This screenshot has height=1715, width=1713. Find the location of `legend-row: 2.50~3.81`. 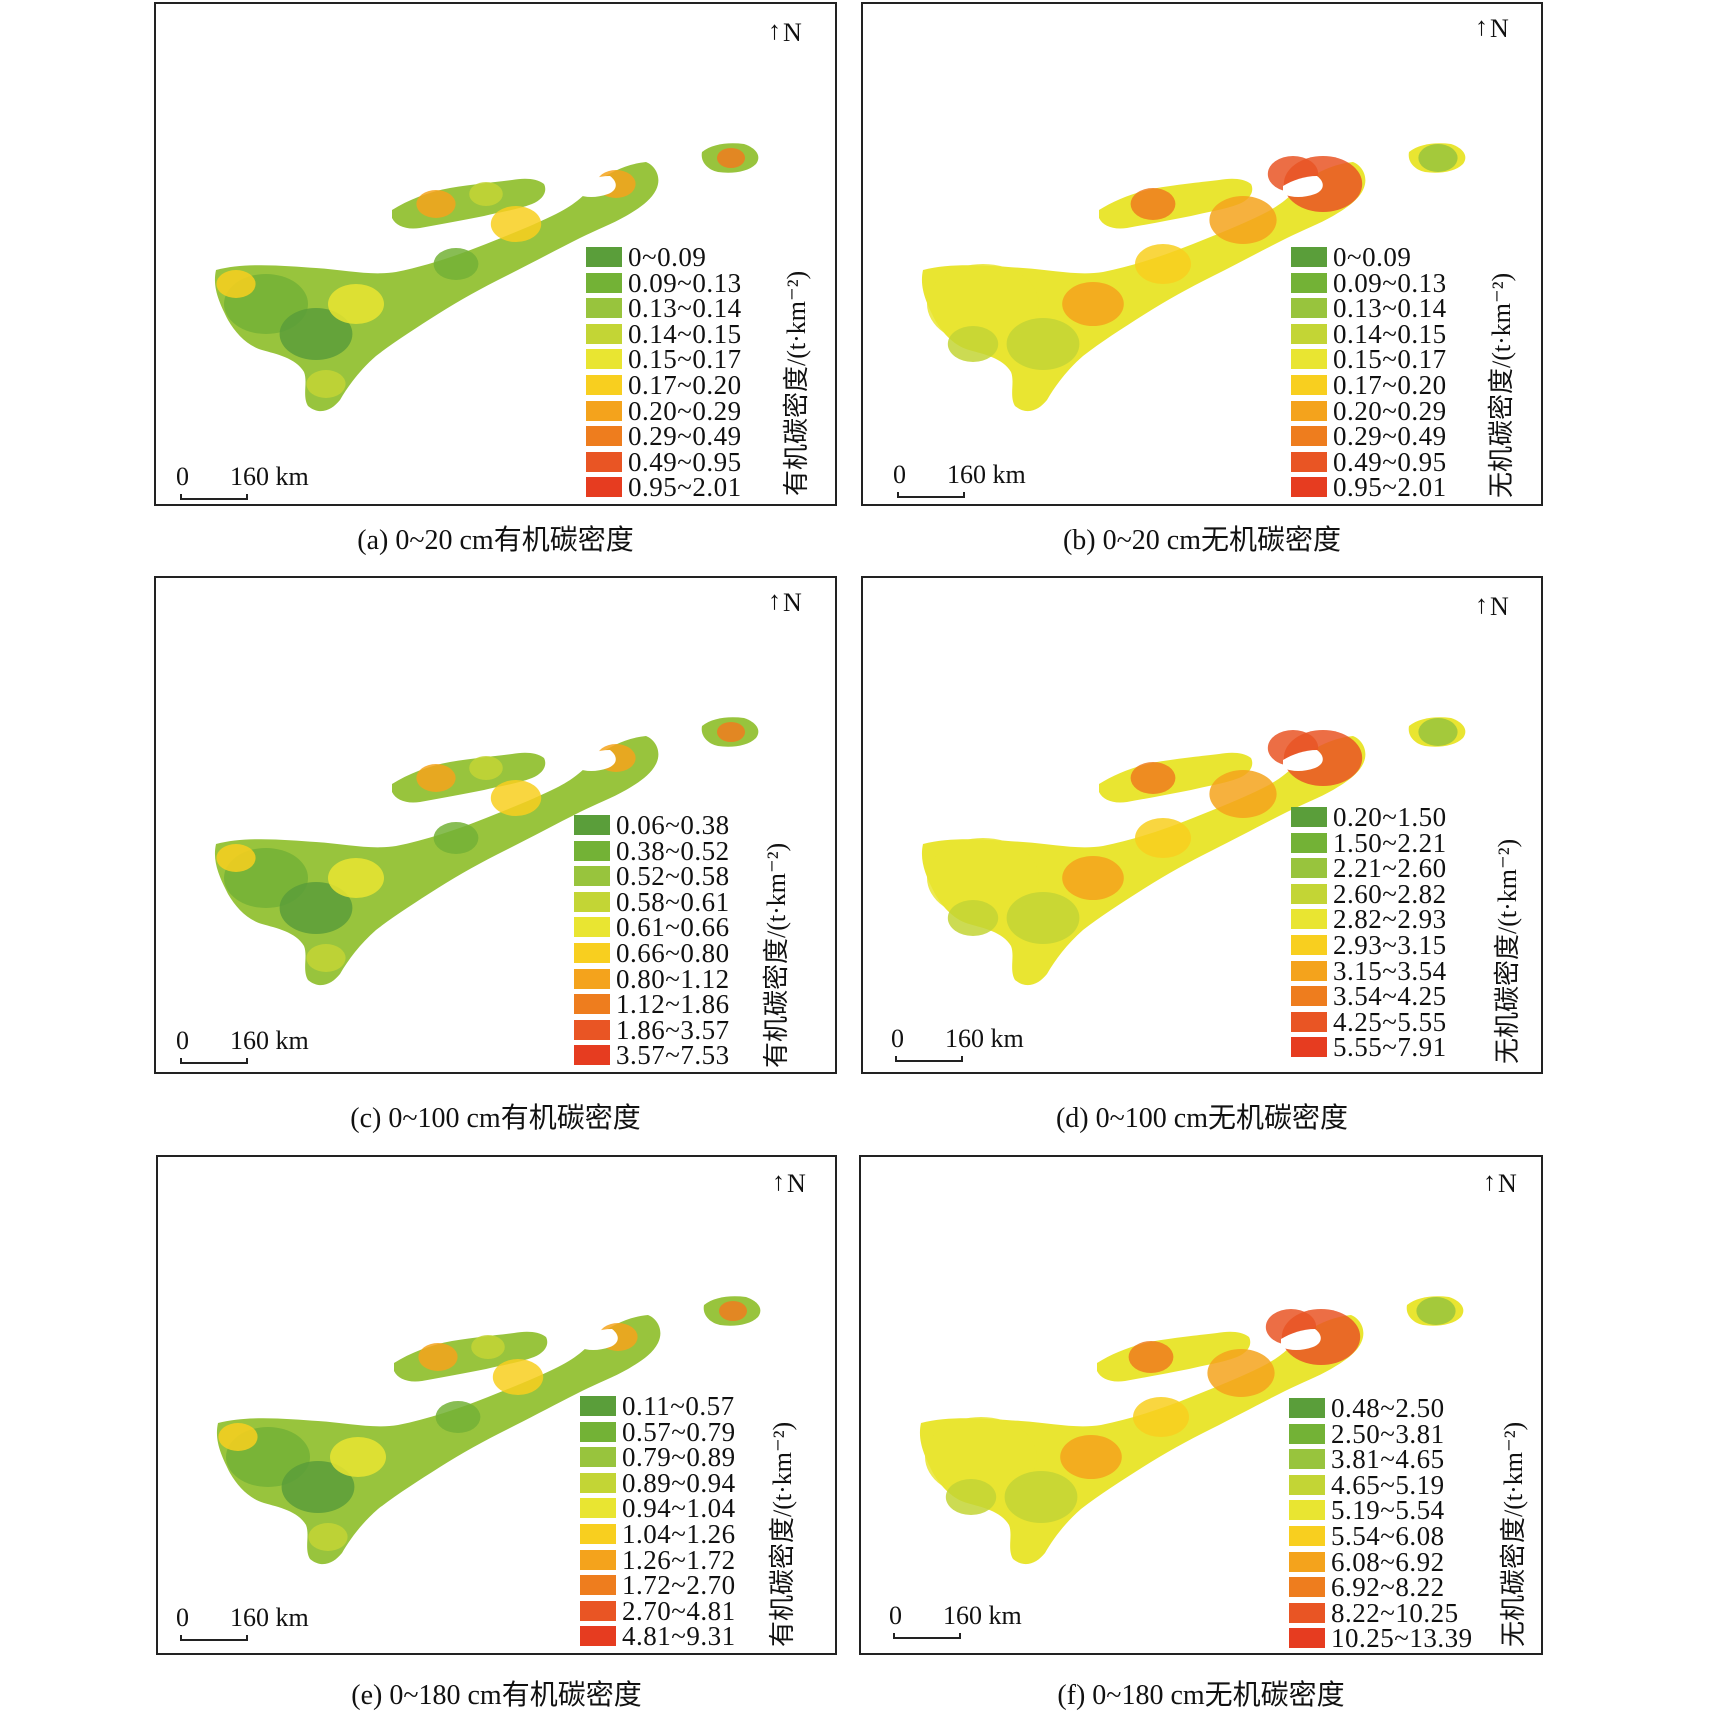

legend-row: 2.50~3.81 is located at coordinates (1367, 1433).